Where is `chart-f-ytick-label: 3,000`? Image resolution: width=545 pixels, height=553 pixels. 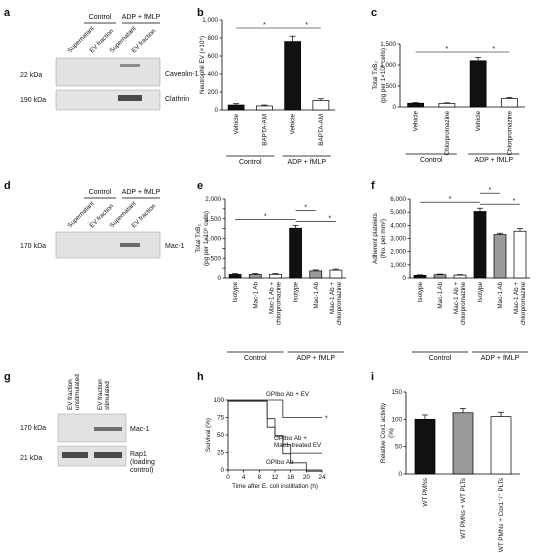 chart-f-ytick-label: 3,000 is located at coordinates (398, 239).